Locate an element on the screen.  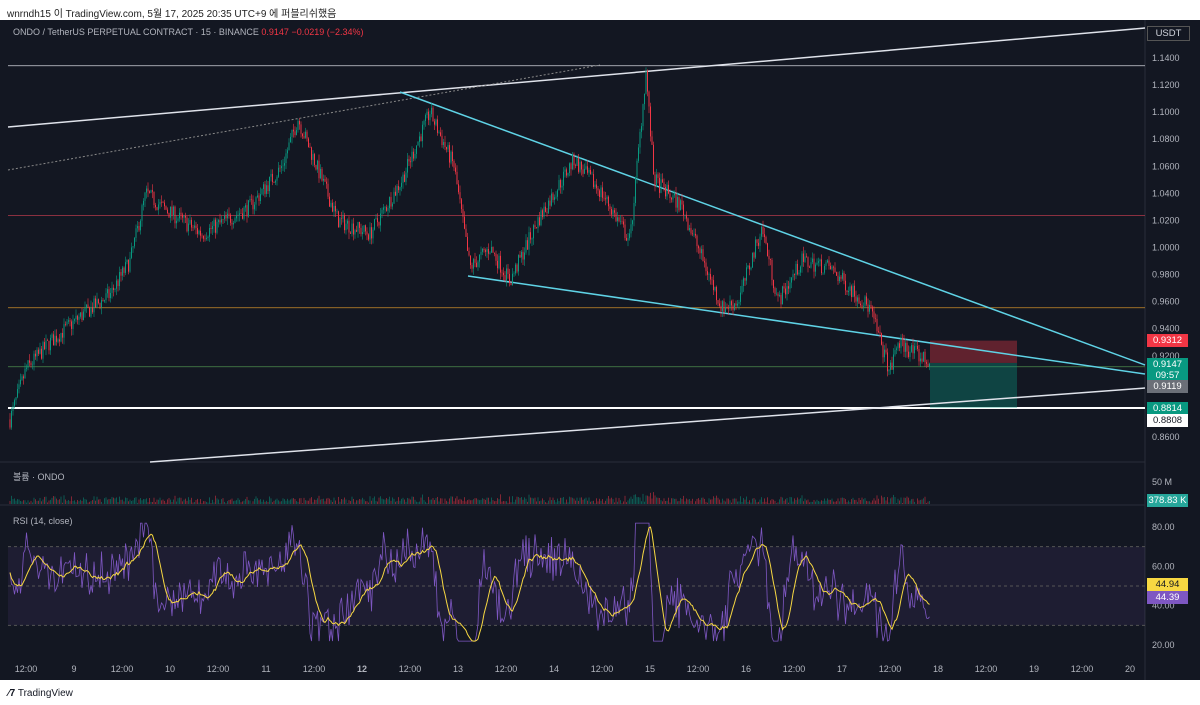
falling-support-line is located at coordinates (806, 325).